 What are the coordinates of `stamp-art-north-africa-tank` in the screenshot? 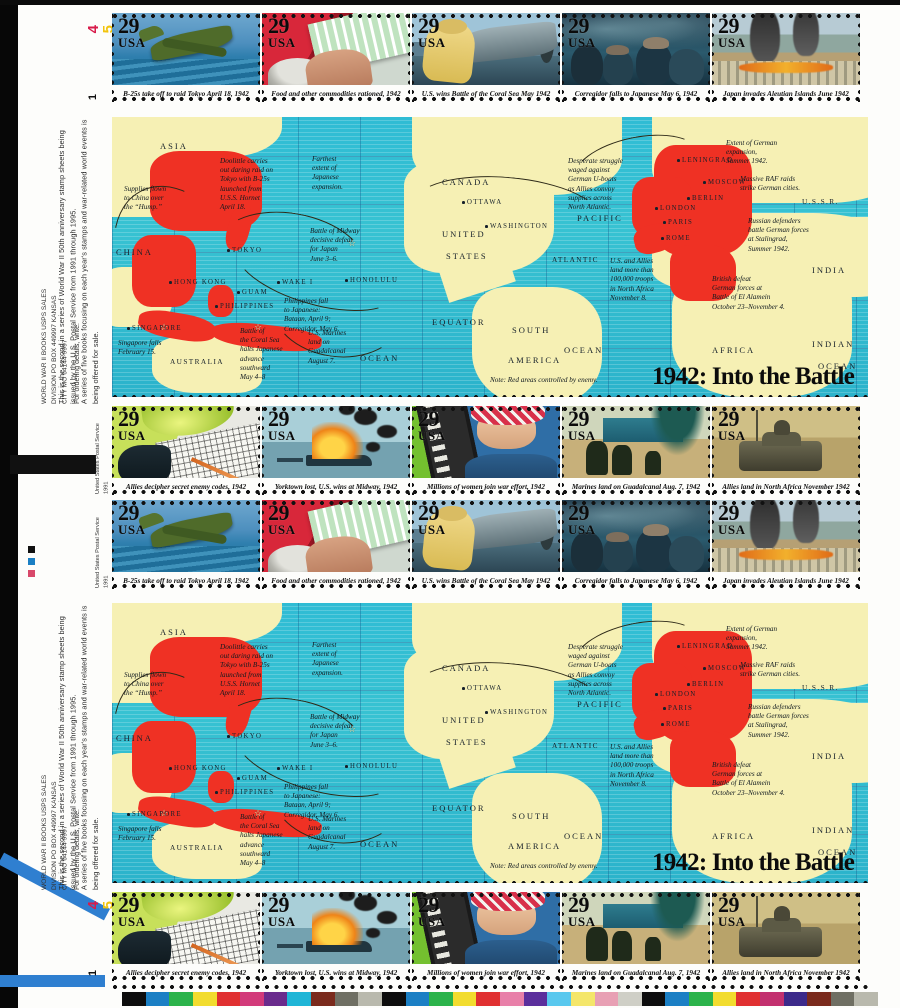 It's located at (786, 442).